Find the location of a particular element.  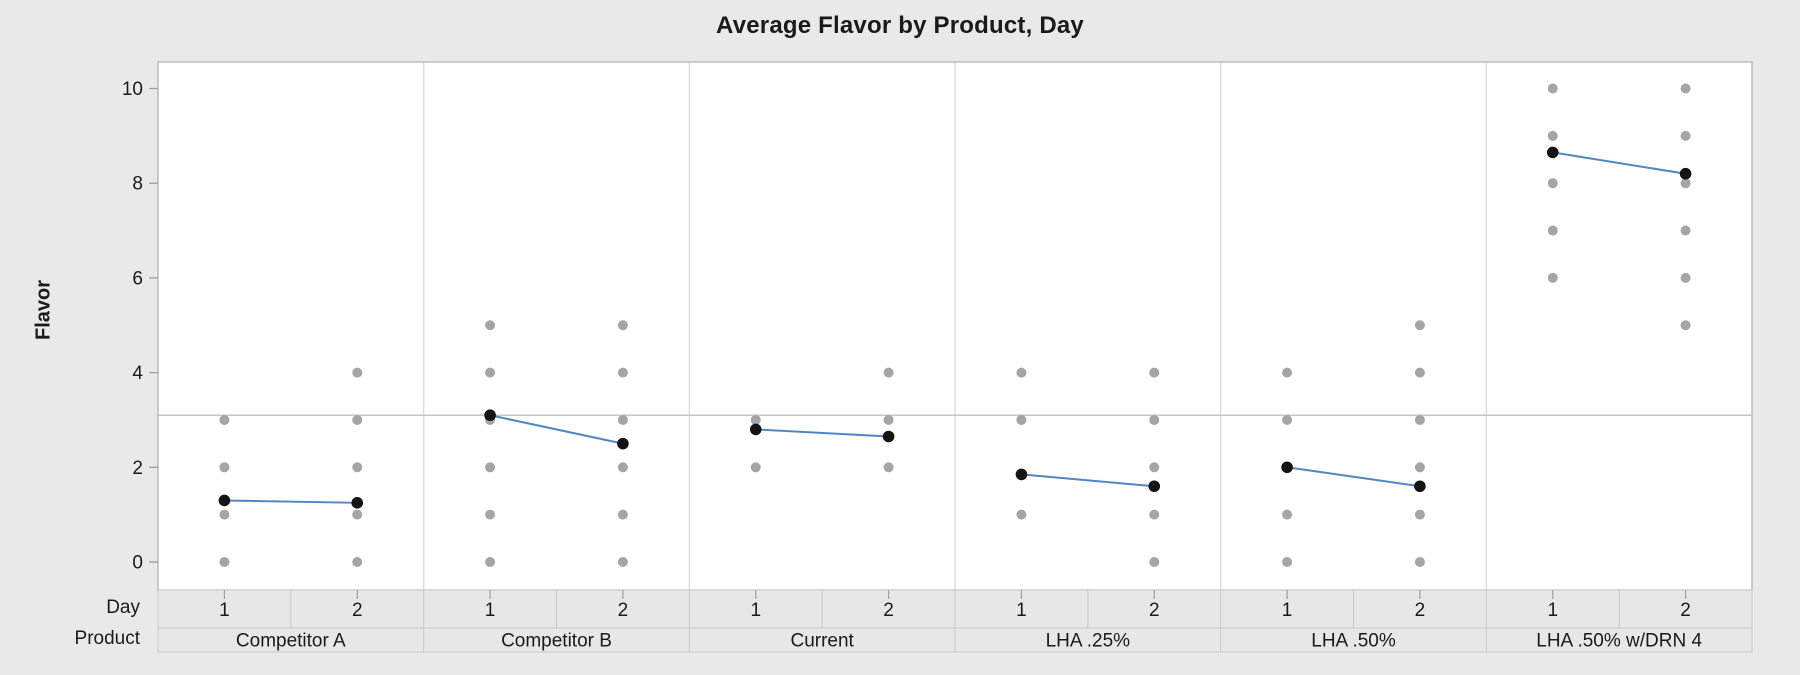

product-cell-label: LHA .50% is located at coordinates (1353, 641).